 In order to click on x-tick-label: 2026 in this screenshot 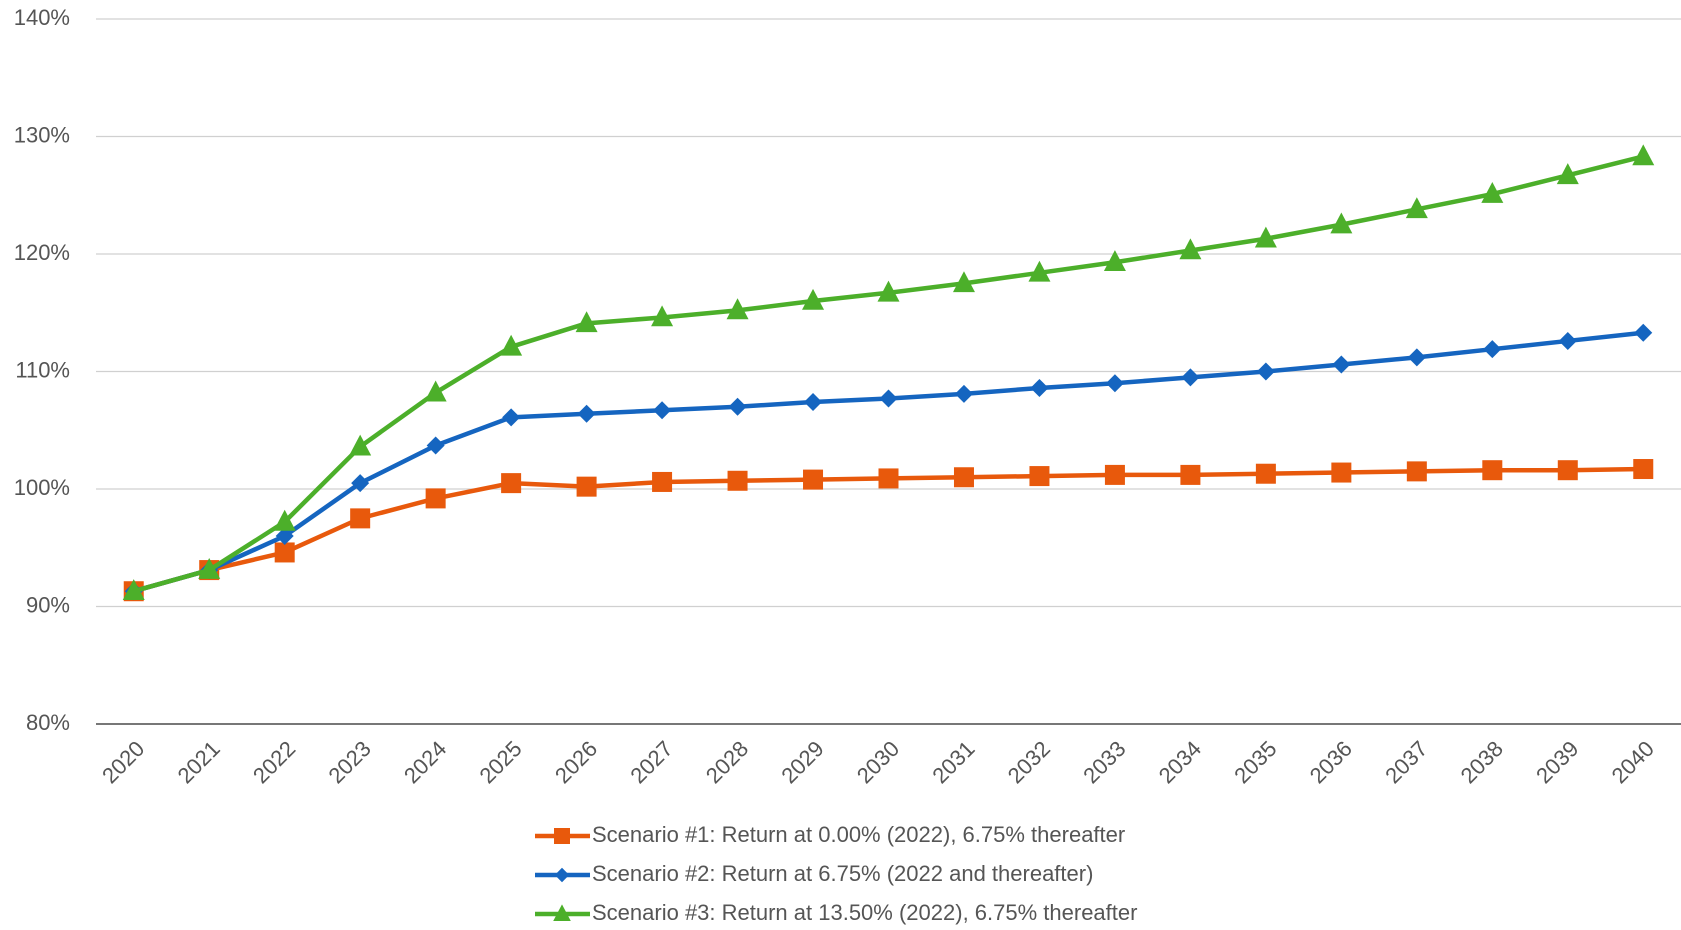, I will do `click(576, 762)`.